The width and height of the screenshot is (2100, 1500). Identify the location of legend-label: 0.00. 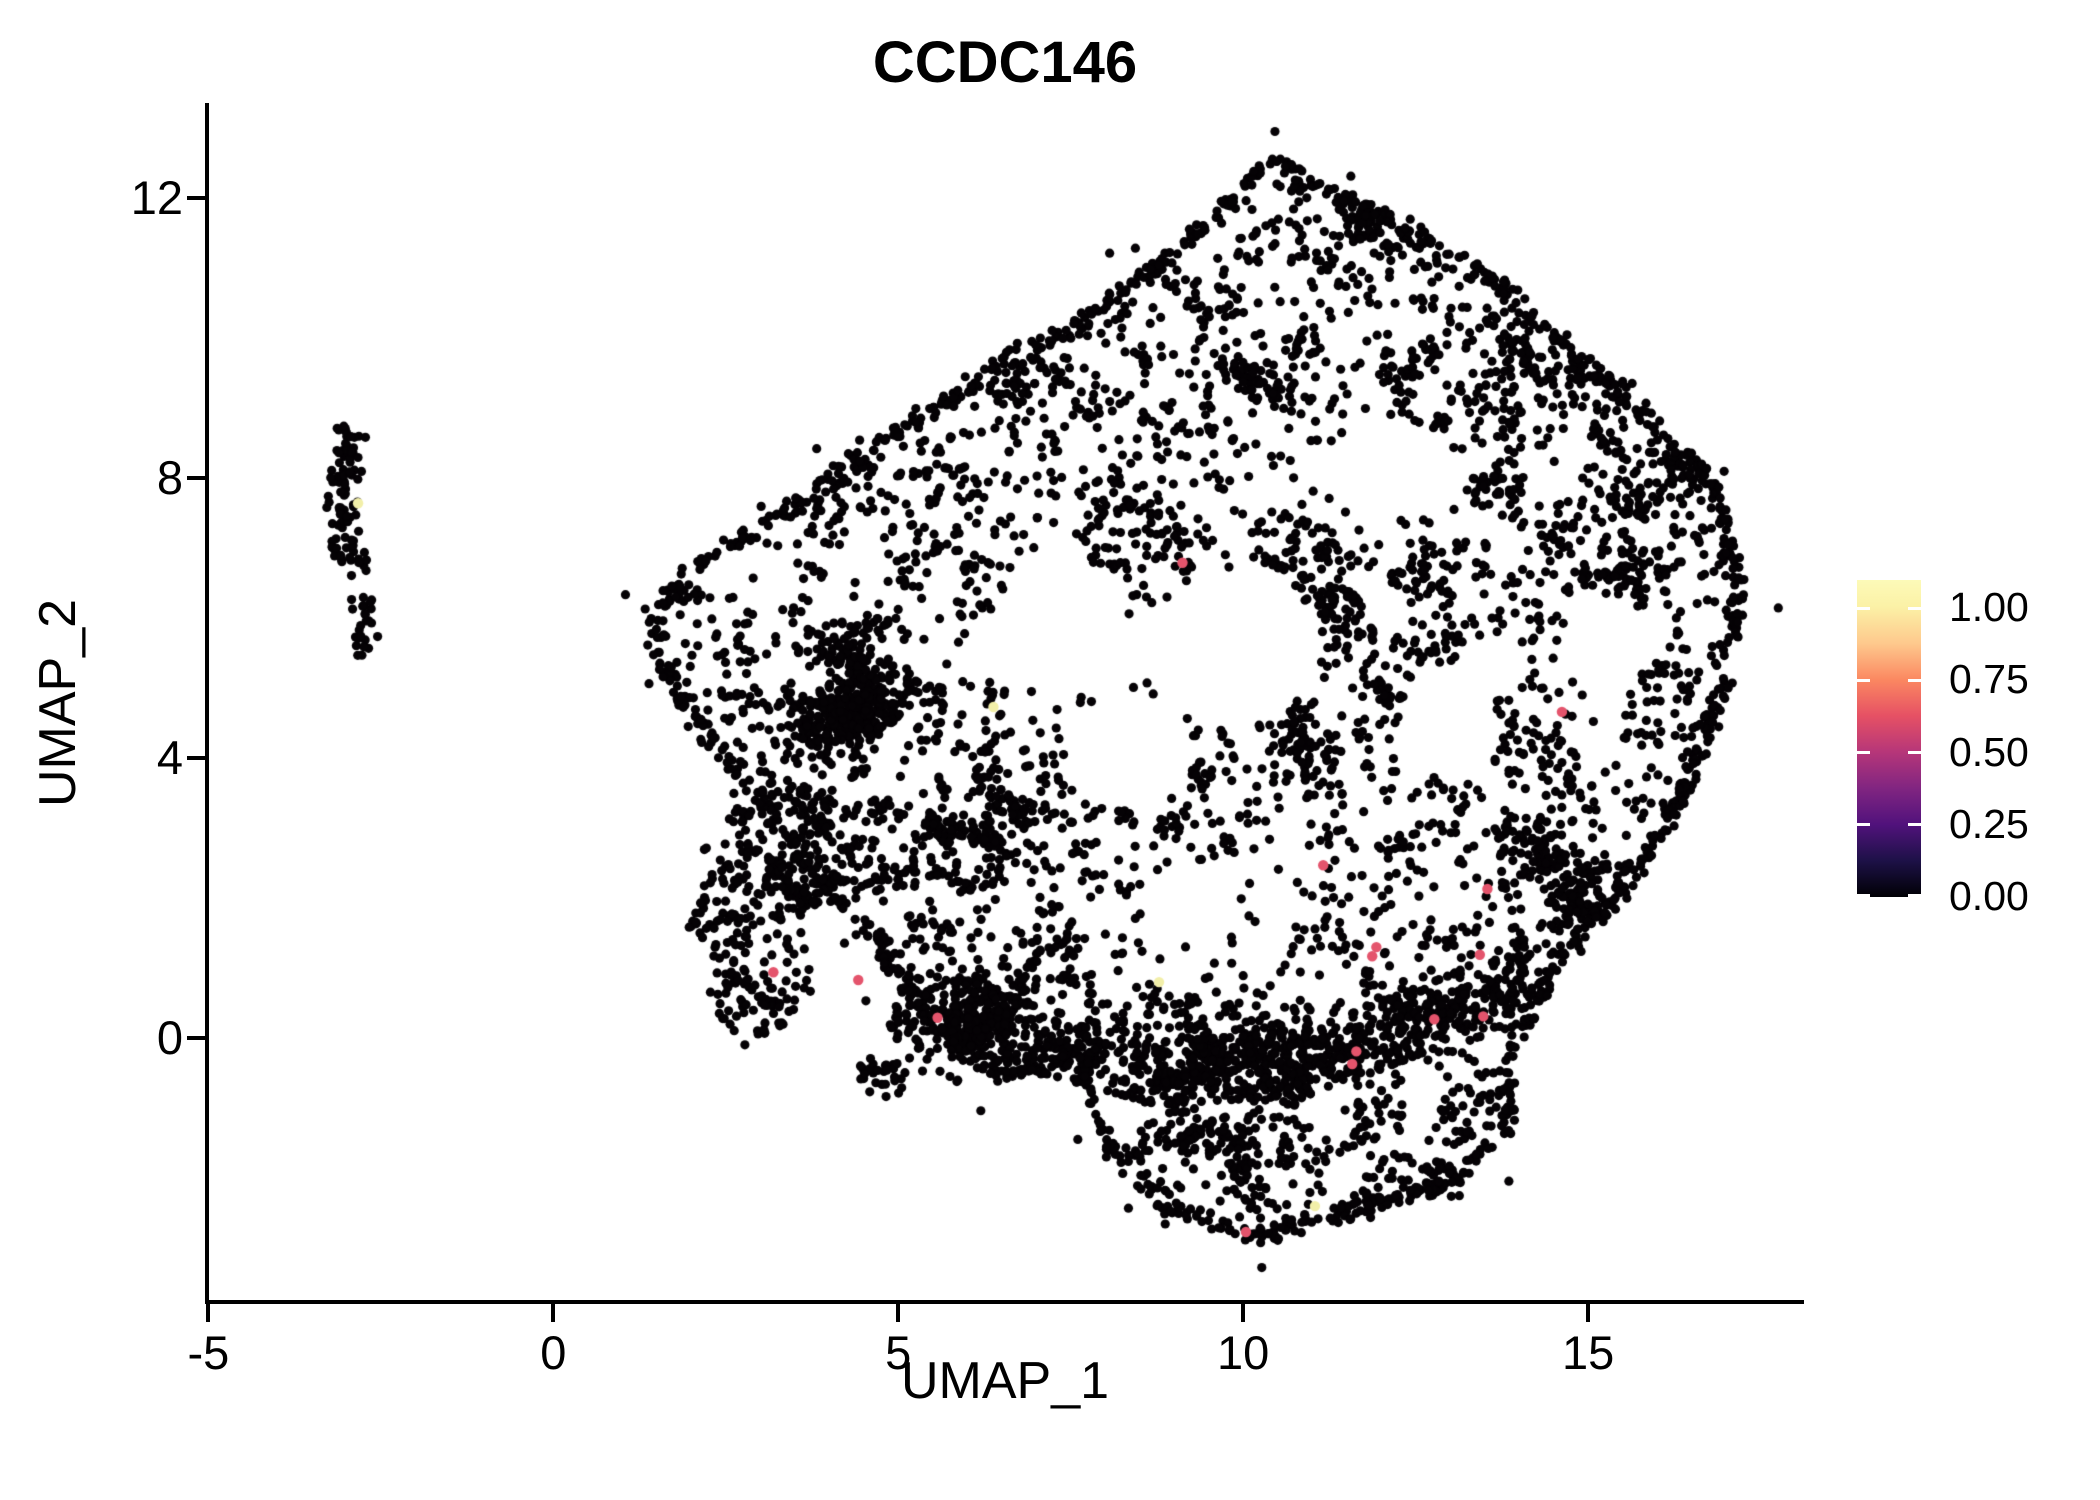
(1989, 896).